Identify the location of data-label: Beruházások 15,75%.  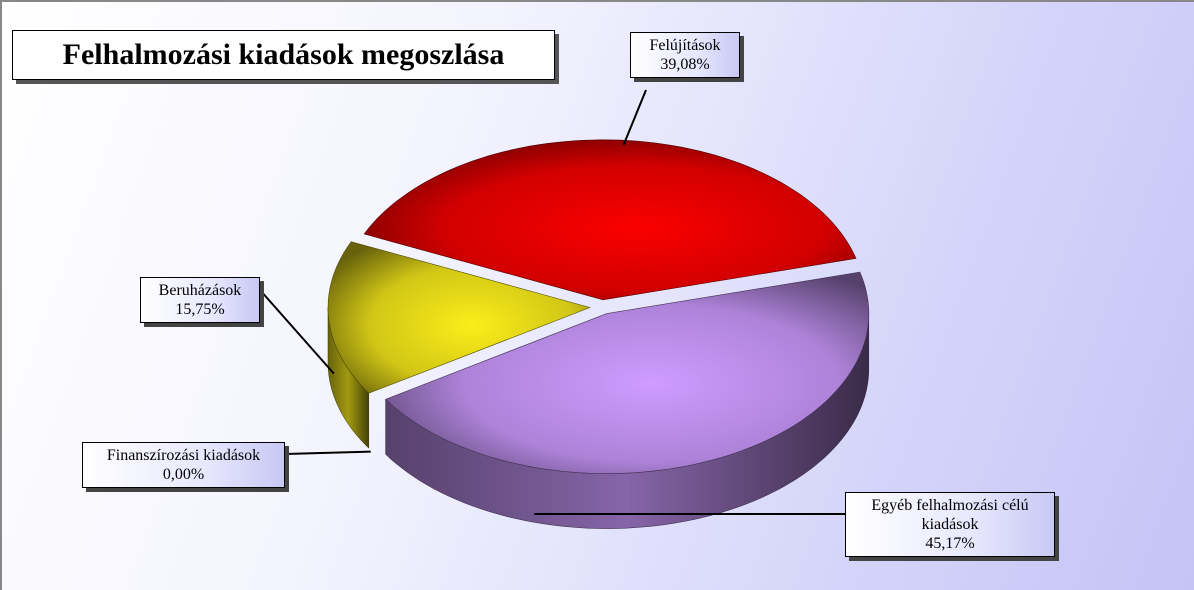
(200, 300).